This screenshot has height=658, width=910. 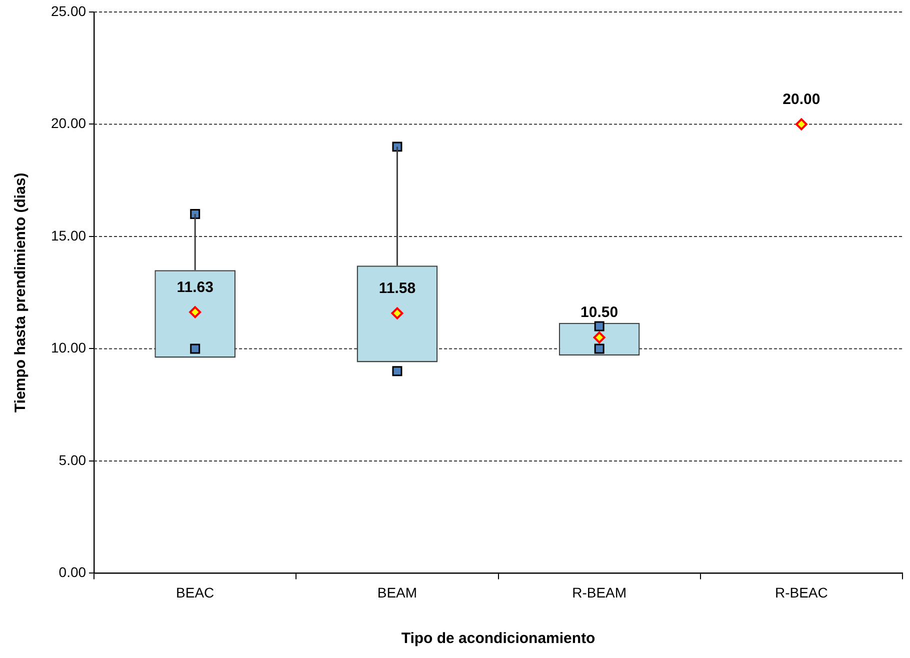 What do you see at coordinates (498, 639) in the screenshot?
I see `x-axis-title: Tipo de acondicionamiento` at bounding box center [498, 639].